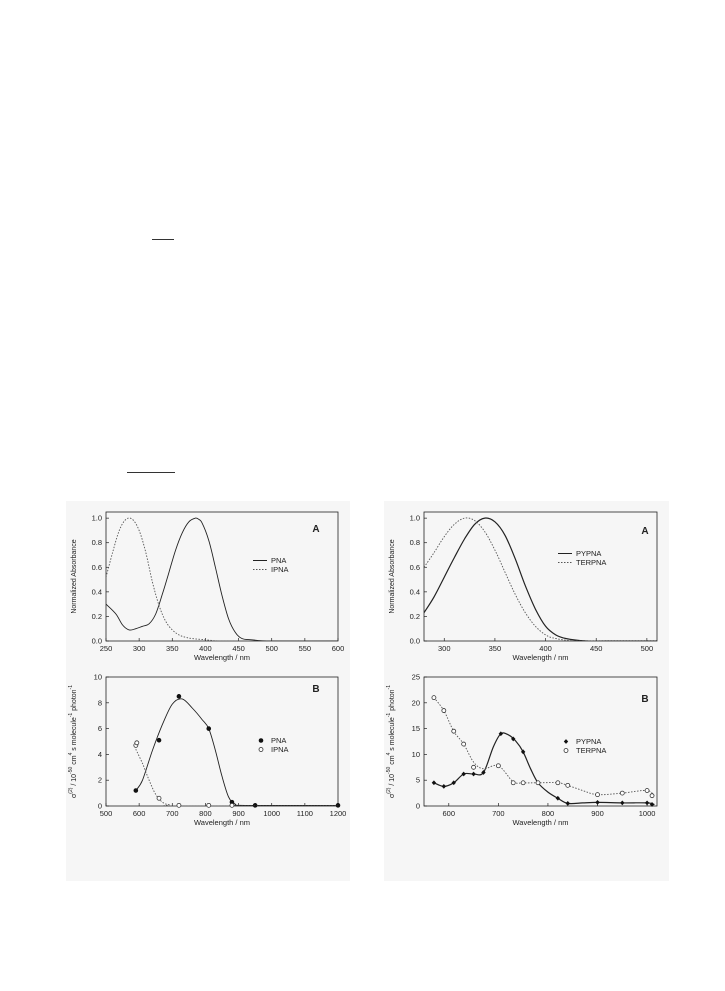  Describe the element at coordinates (416, 728) in the screenshot. I see `y-tick-label: 15` at that location.